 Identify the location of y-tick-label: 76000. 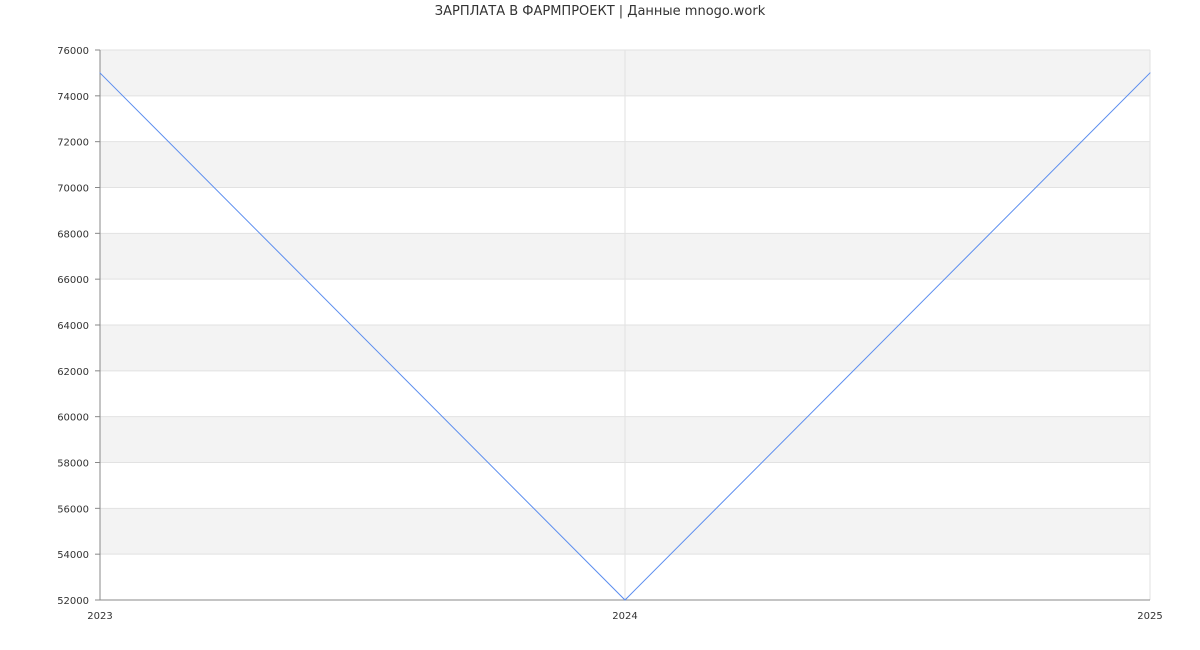
(73, 51).